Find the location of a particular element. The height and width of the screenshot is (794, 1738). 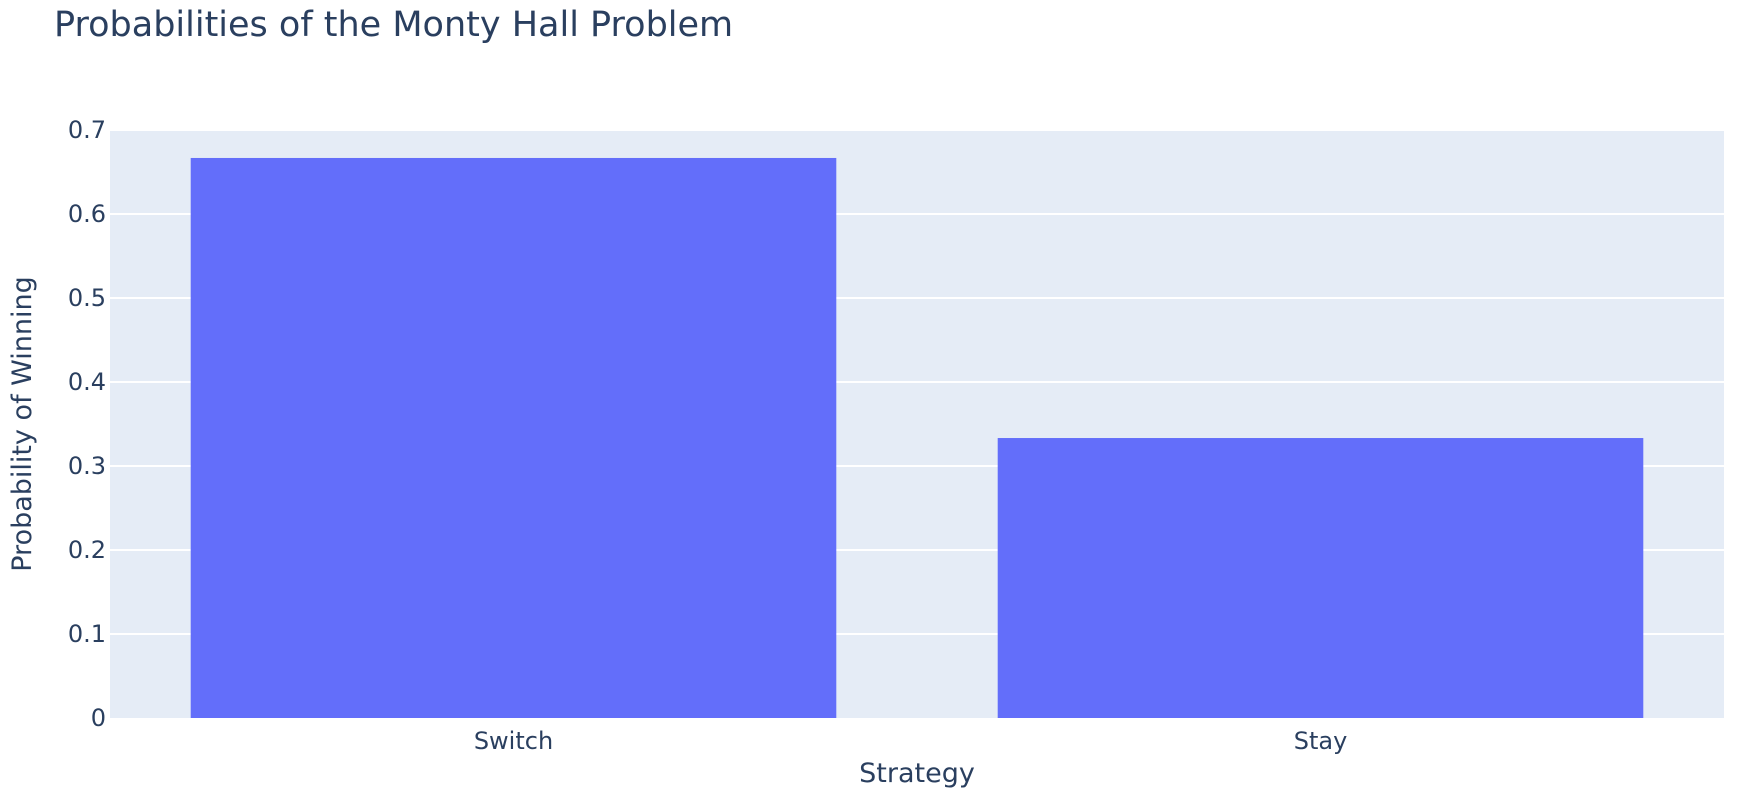

y-tick-label: 0.3 is located at coordinates (87, 466).